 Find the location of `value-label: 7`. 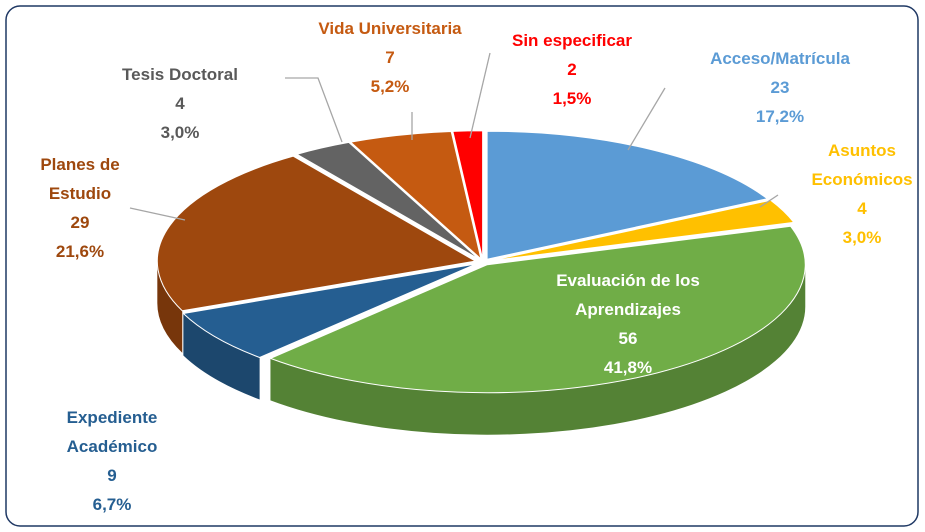

value-label: 7 is located at coordinates (390, 57).